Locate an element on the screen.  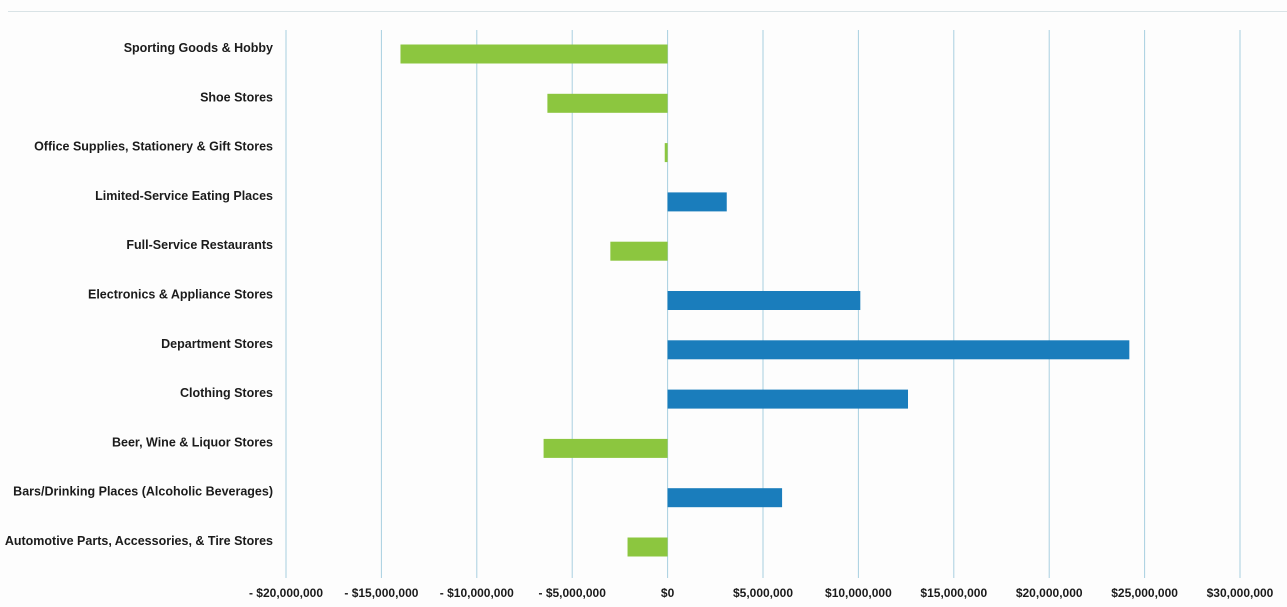
x-tick-label: - $10,000,000 is located at coordinates (477, 593).